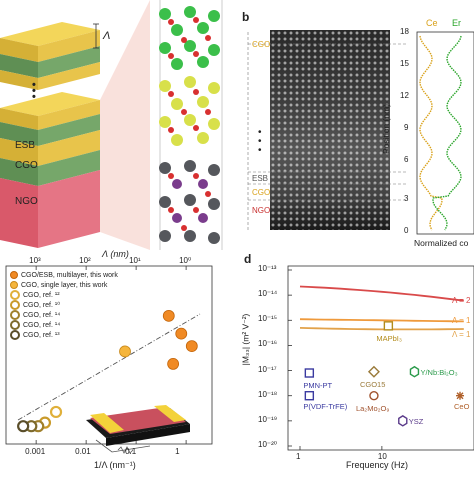 The height and width of the screenshot is (479, 474). I want to click on d-material-label: Y/Nb:Bi₂O₃, so click(439, 372).